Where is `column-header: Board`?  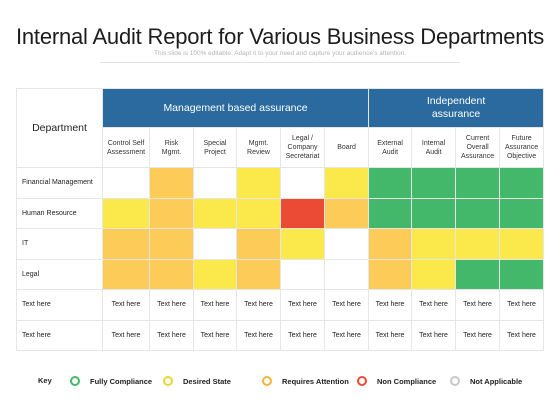 column-header: Board is located at coordinates (346, 147).